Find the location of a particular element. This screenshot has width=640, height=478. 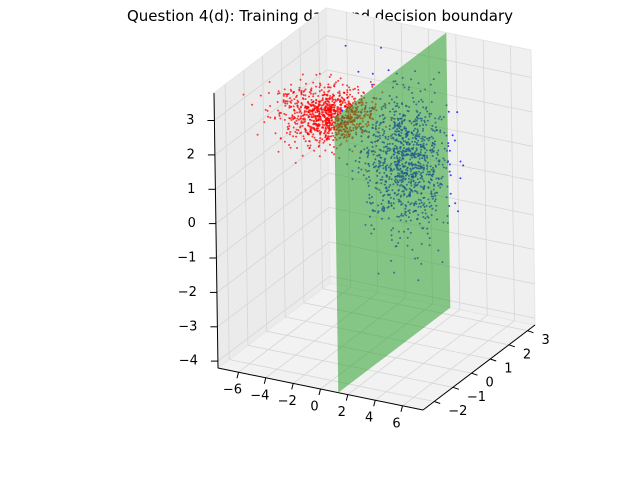

z-tick-label: 2 is located at coordinates (191, 154).